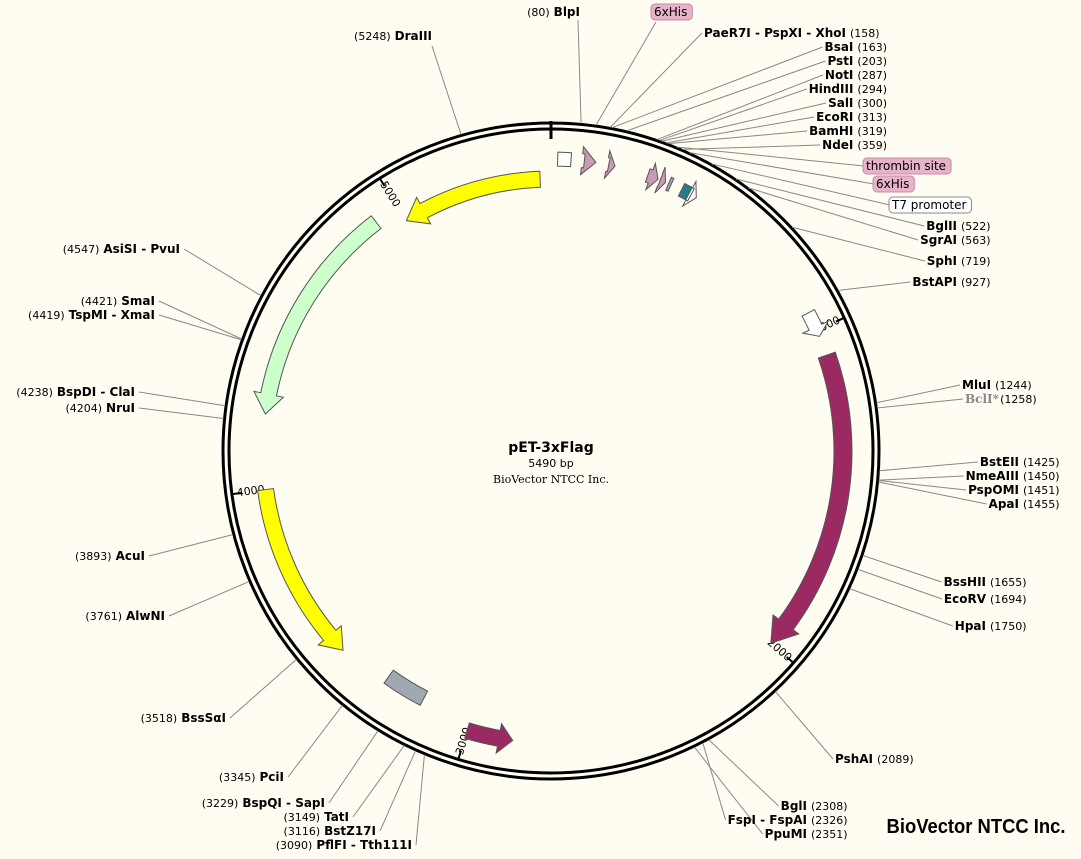 This screenshot has width=1081, height=859. I want to click on site-name-thrombin-site: thrombin site, so click(906, 166).